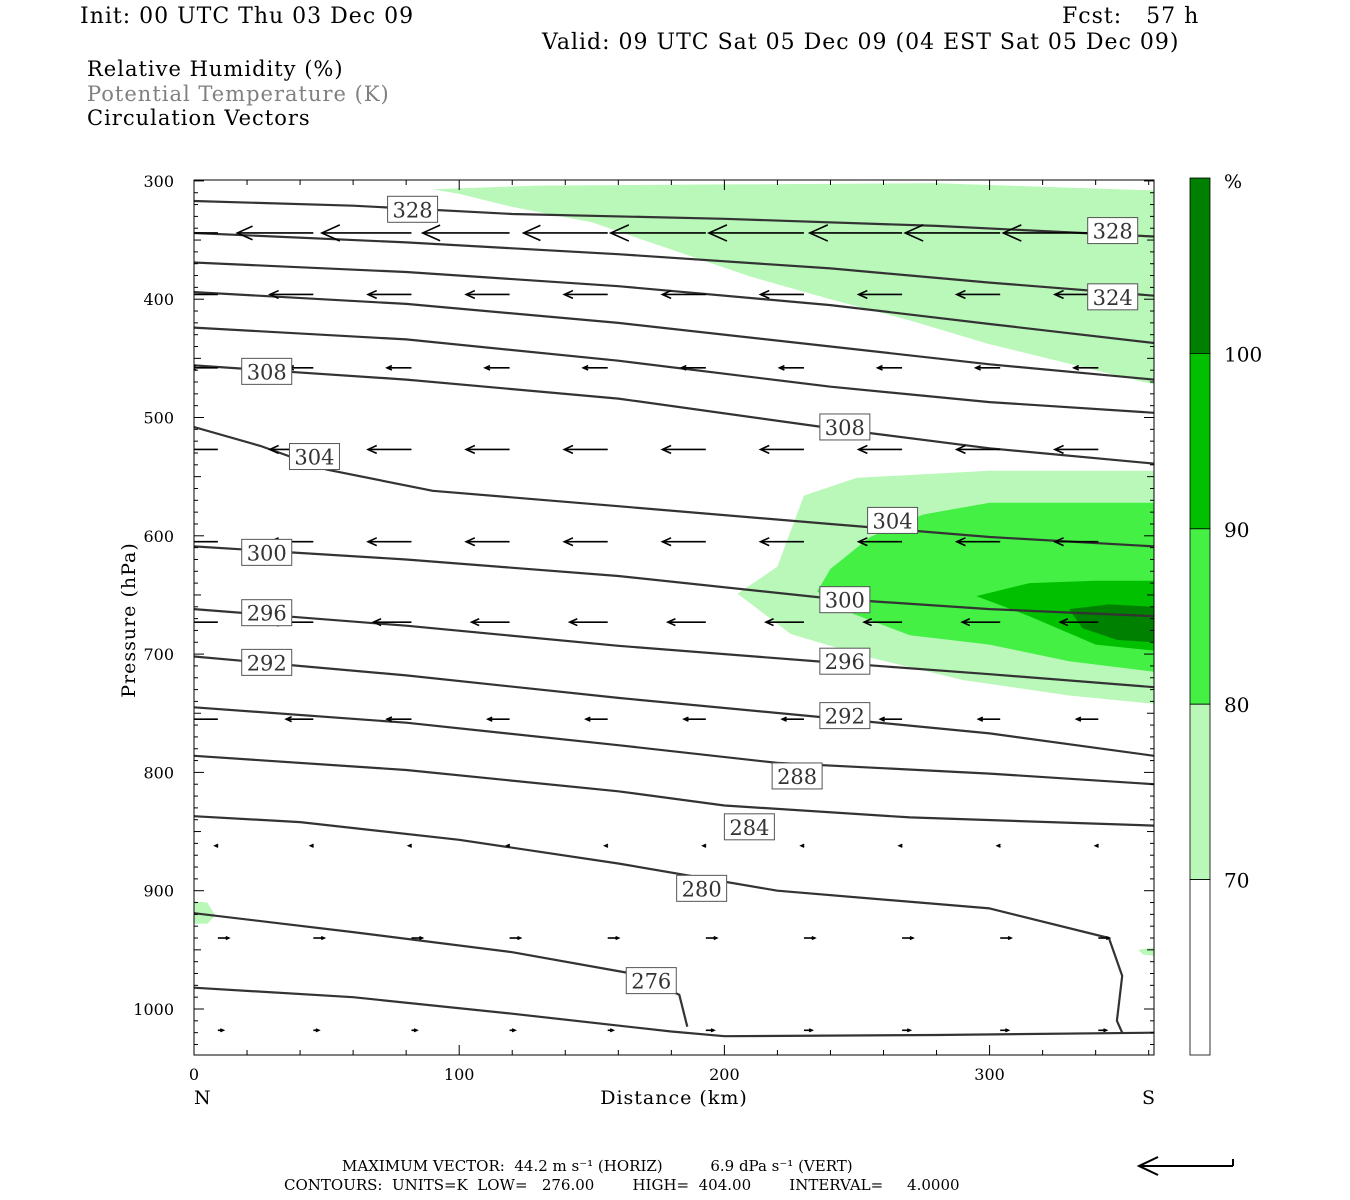 Image resolution: width=1350 pixels, height=1200 pixels. What do you see at coordinates (1200, 792) in the screenshot?
I see `colorbar-band` at bounding box center [1200, 792].